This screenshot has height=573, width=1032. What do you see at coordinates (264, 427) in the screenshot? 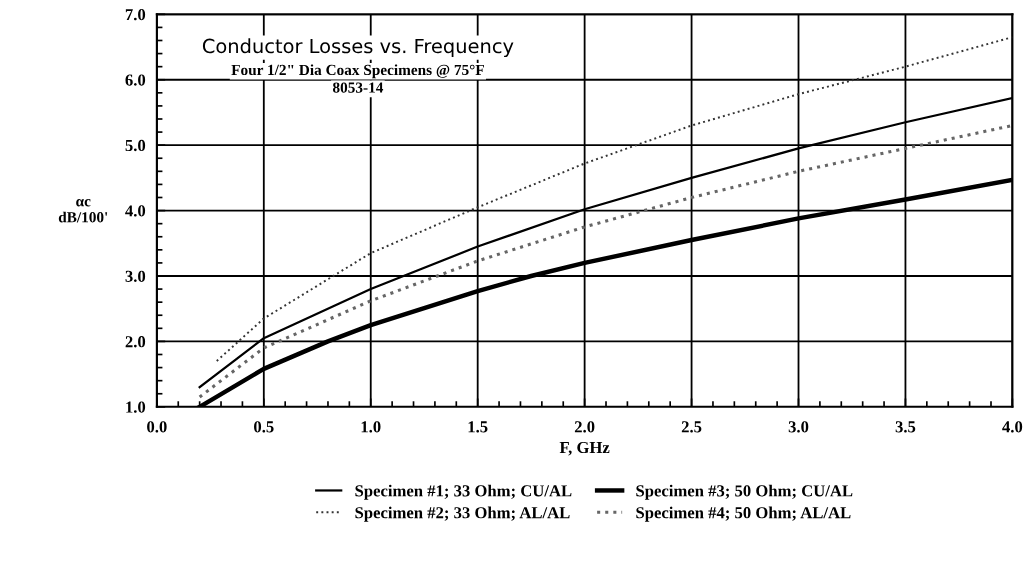
I see `x-tick-label: 0.5` at bounding box center [264, 427].